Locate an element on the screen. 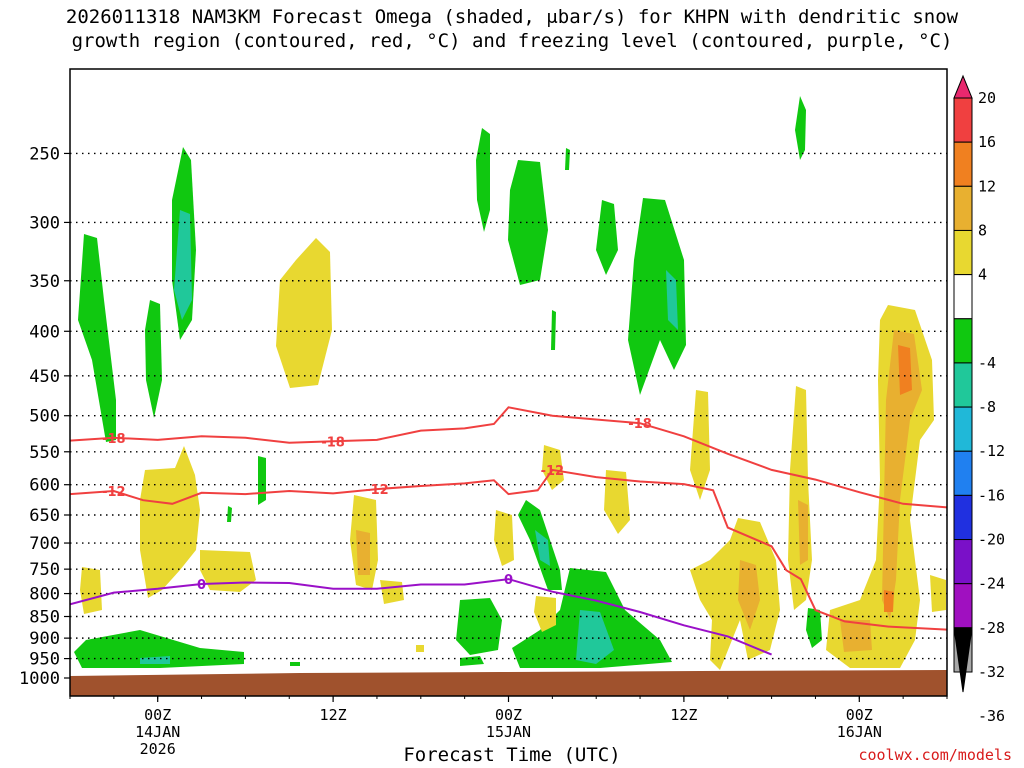  colorbar-label: 16 is located at coordinates (987, 142).